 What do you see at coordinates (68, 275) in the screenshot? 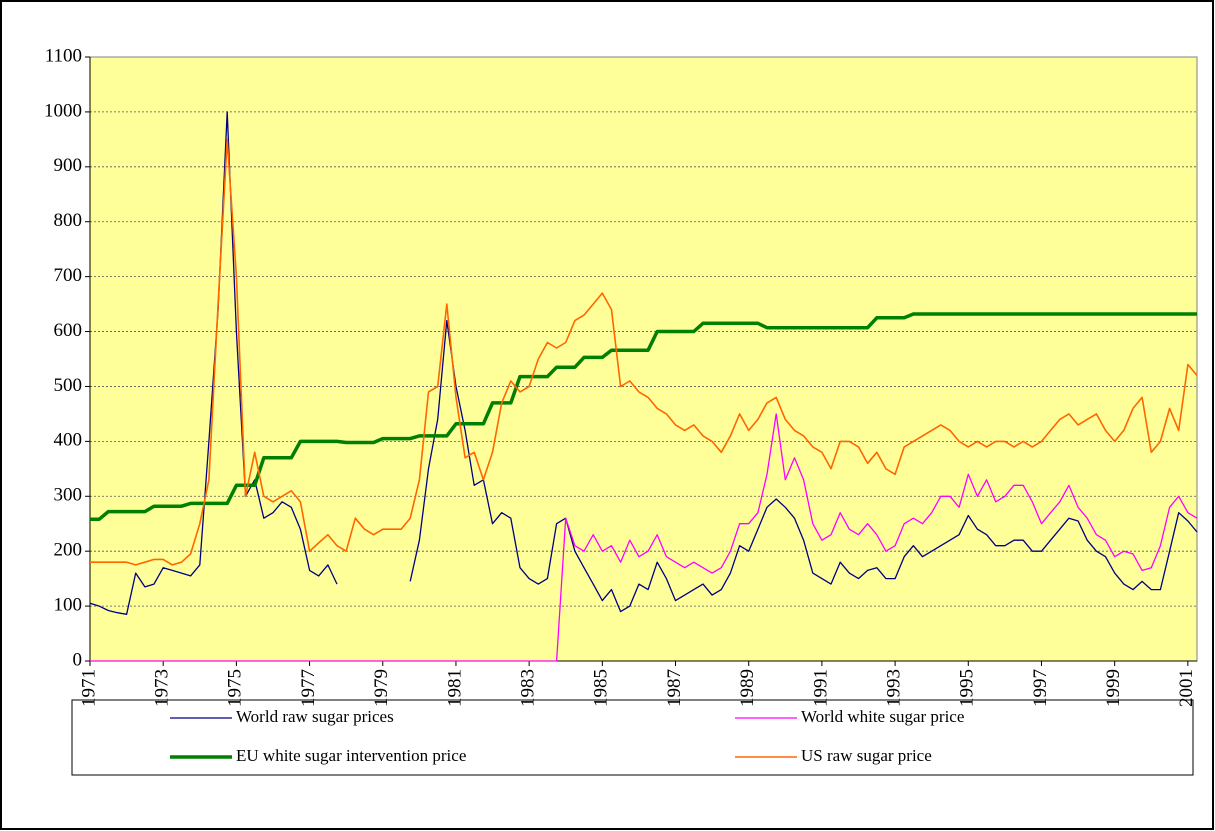
I see `y-tick-label: 700` at bounding box center [68, 275].